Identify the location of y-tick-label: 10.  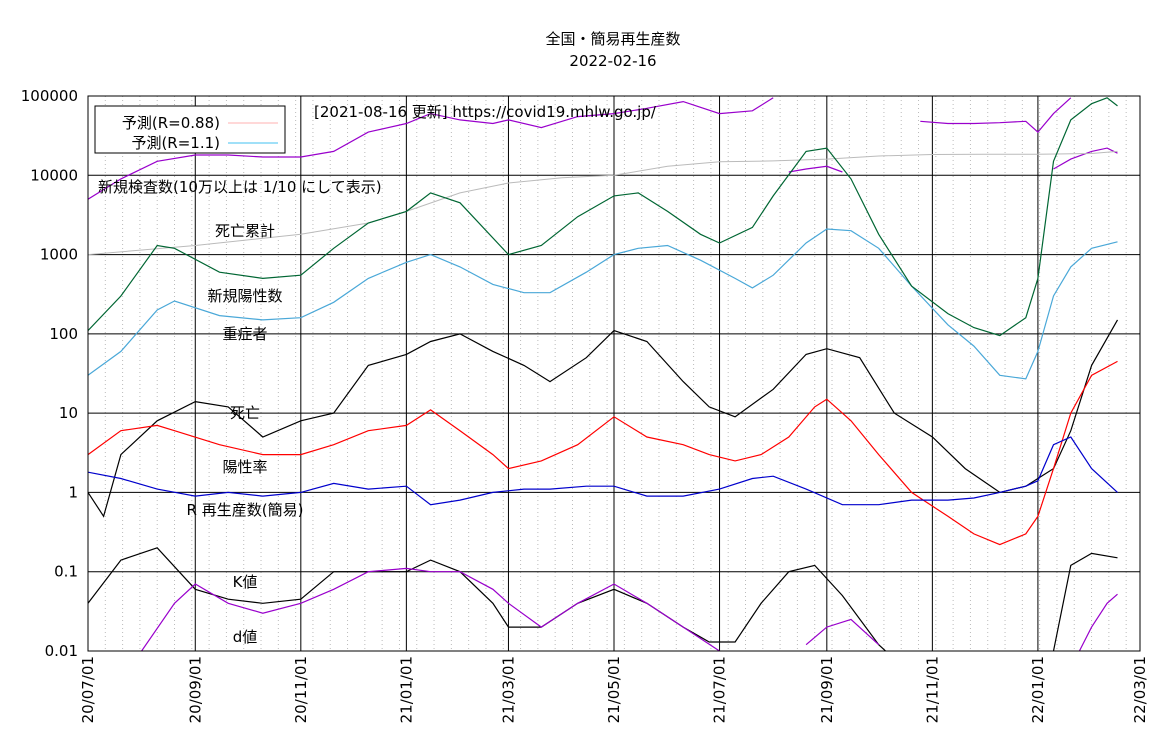
(68, 413).